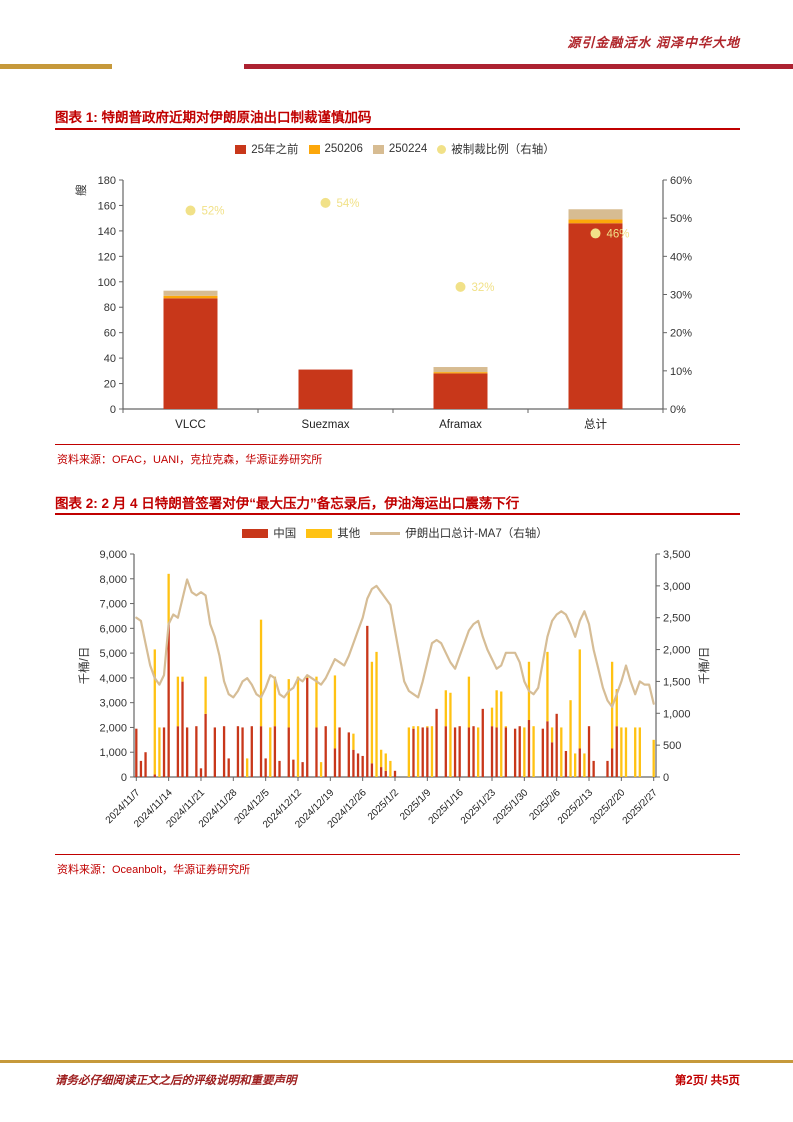 This screenshot has width=793, height=1122. What do you see at coordinates (255, 533) in the screenshot?
I see `legend-swatch-china` at bounding box center [255, 533].